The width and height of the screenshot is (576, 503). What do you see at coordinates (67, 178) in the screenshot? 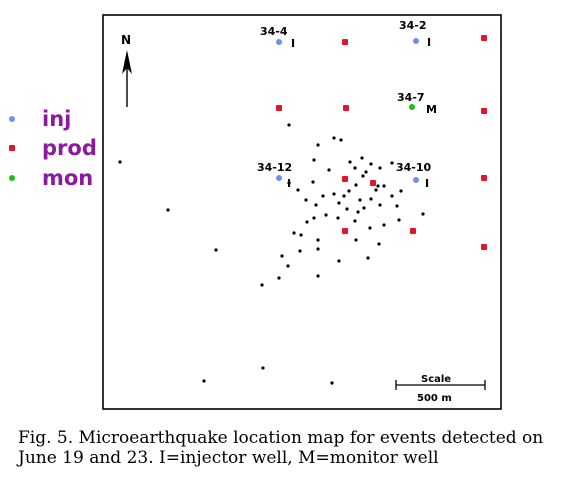
I see `legend-monitor-label: mon` at bounding box center [67, 178].